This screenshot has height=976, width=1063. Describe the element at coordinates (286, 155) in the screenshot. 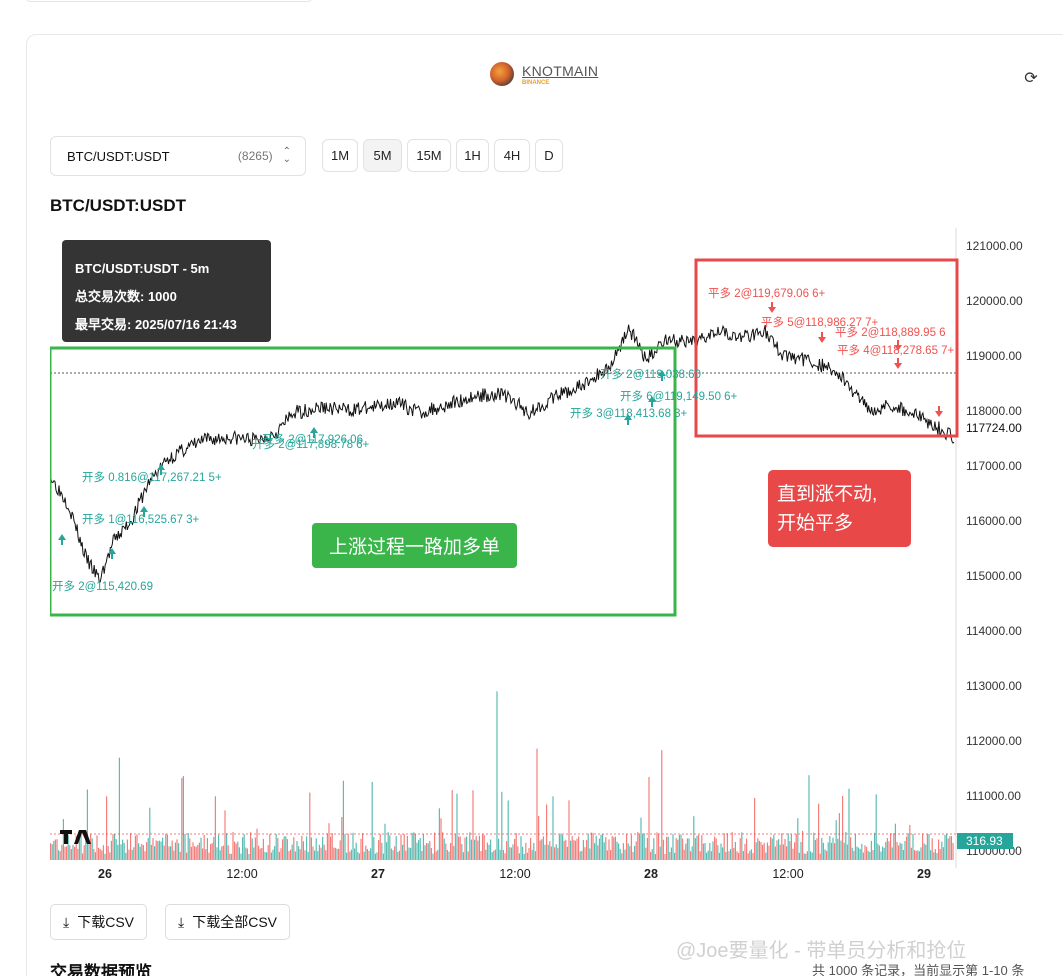

I see `chevron-updown-icon: ⌃ ⌄` at that location.